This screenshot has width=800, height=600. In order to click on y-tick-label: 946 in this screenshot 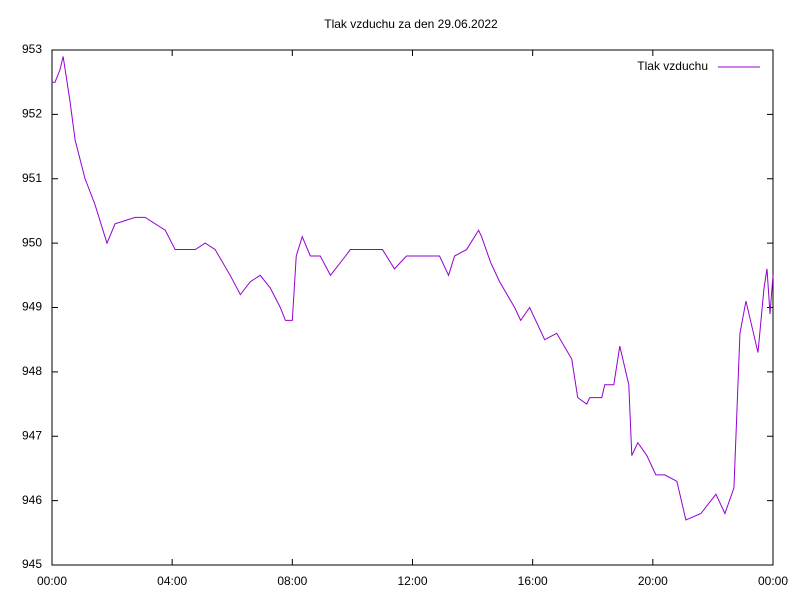, I will do `click(32, 500)`.